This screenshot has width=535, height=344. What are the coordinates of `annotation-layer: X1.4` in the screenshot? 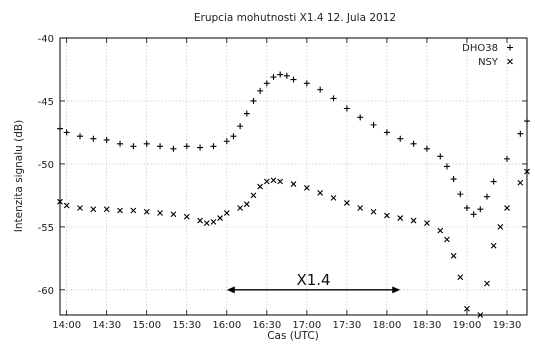 It's located at (313, 282).